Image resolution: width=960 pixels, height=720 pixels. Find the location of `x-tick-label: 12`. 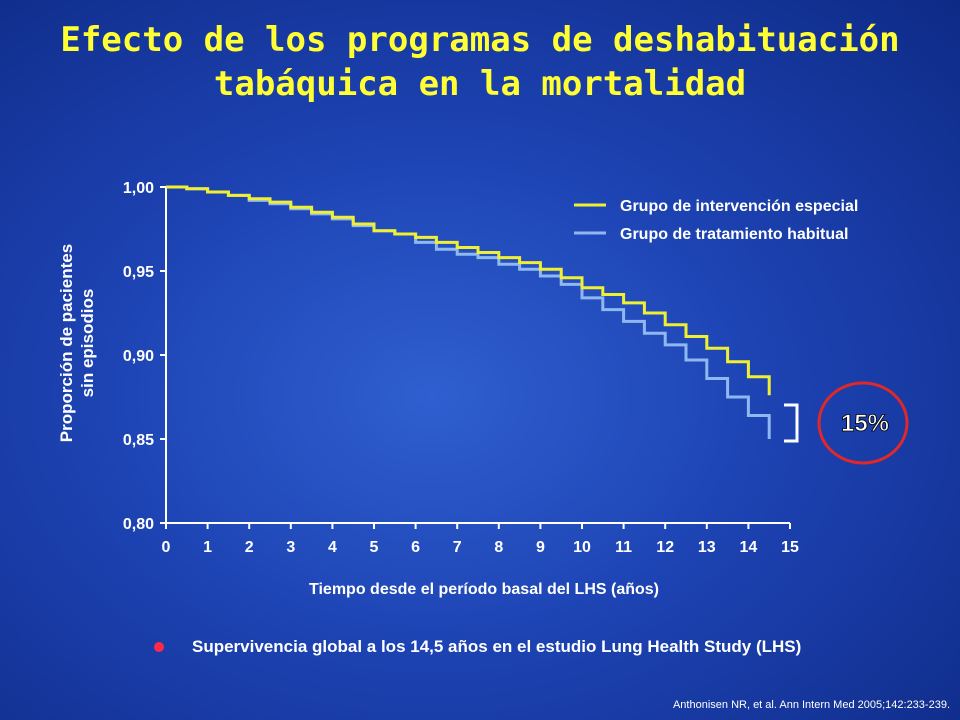

x-tick-label: 12 is located at coordinates (665, 547).